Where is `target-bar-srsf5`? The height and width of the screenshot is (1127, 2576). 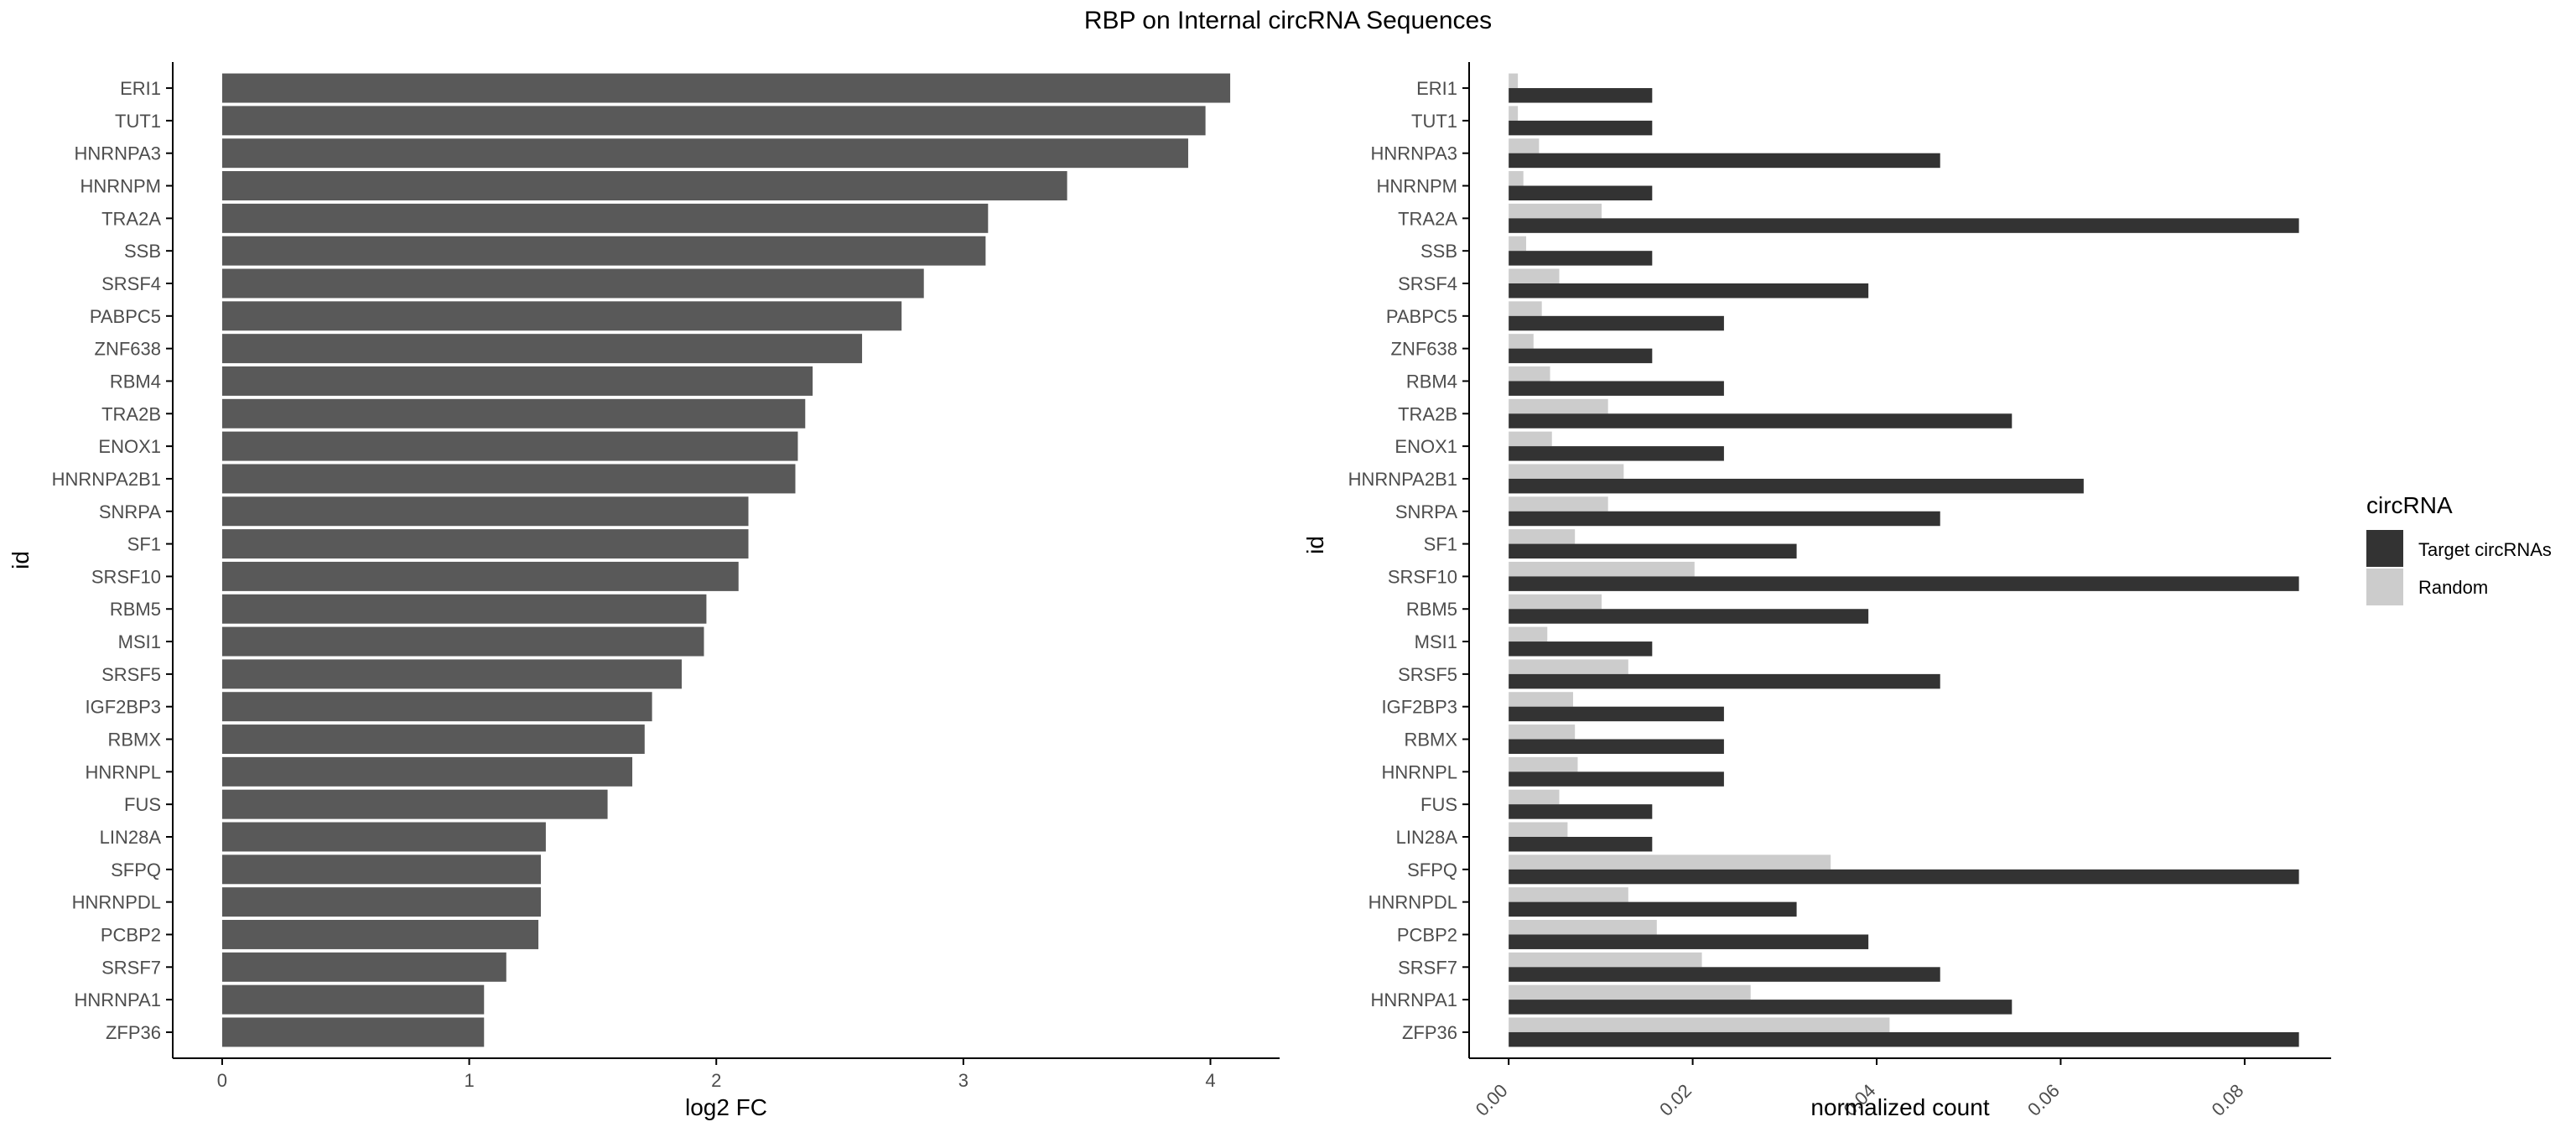
target-bar-srsf5 is located at coordinates (1724, 681).